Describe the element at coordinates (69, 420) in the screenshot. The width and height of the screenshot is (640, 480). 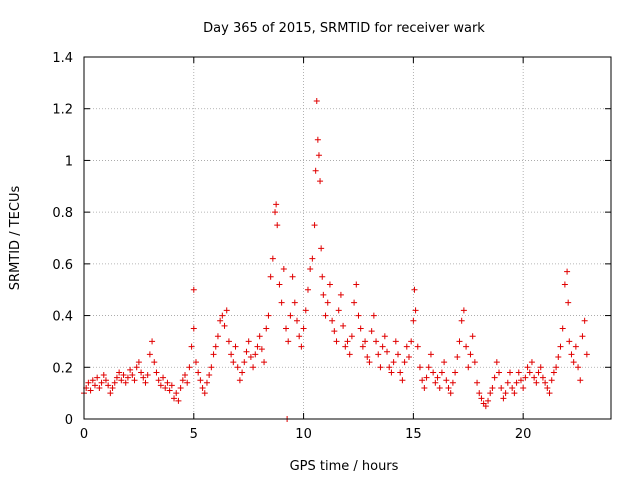
I see `y-tick-label: 0` at that location.